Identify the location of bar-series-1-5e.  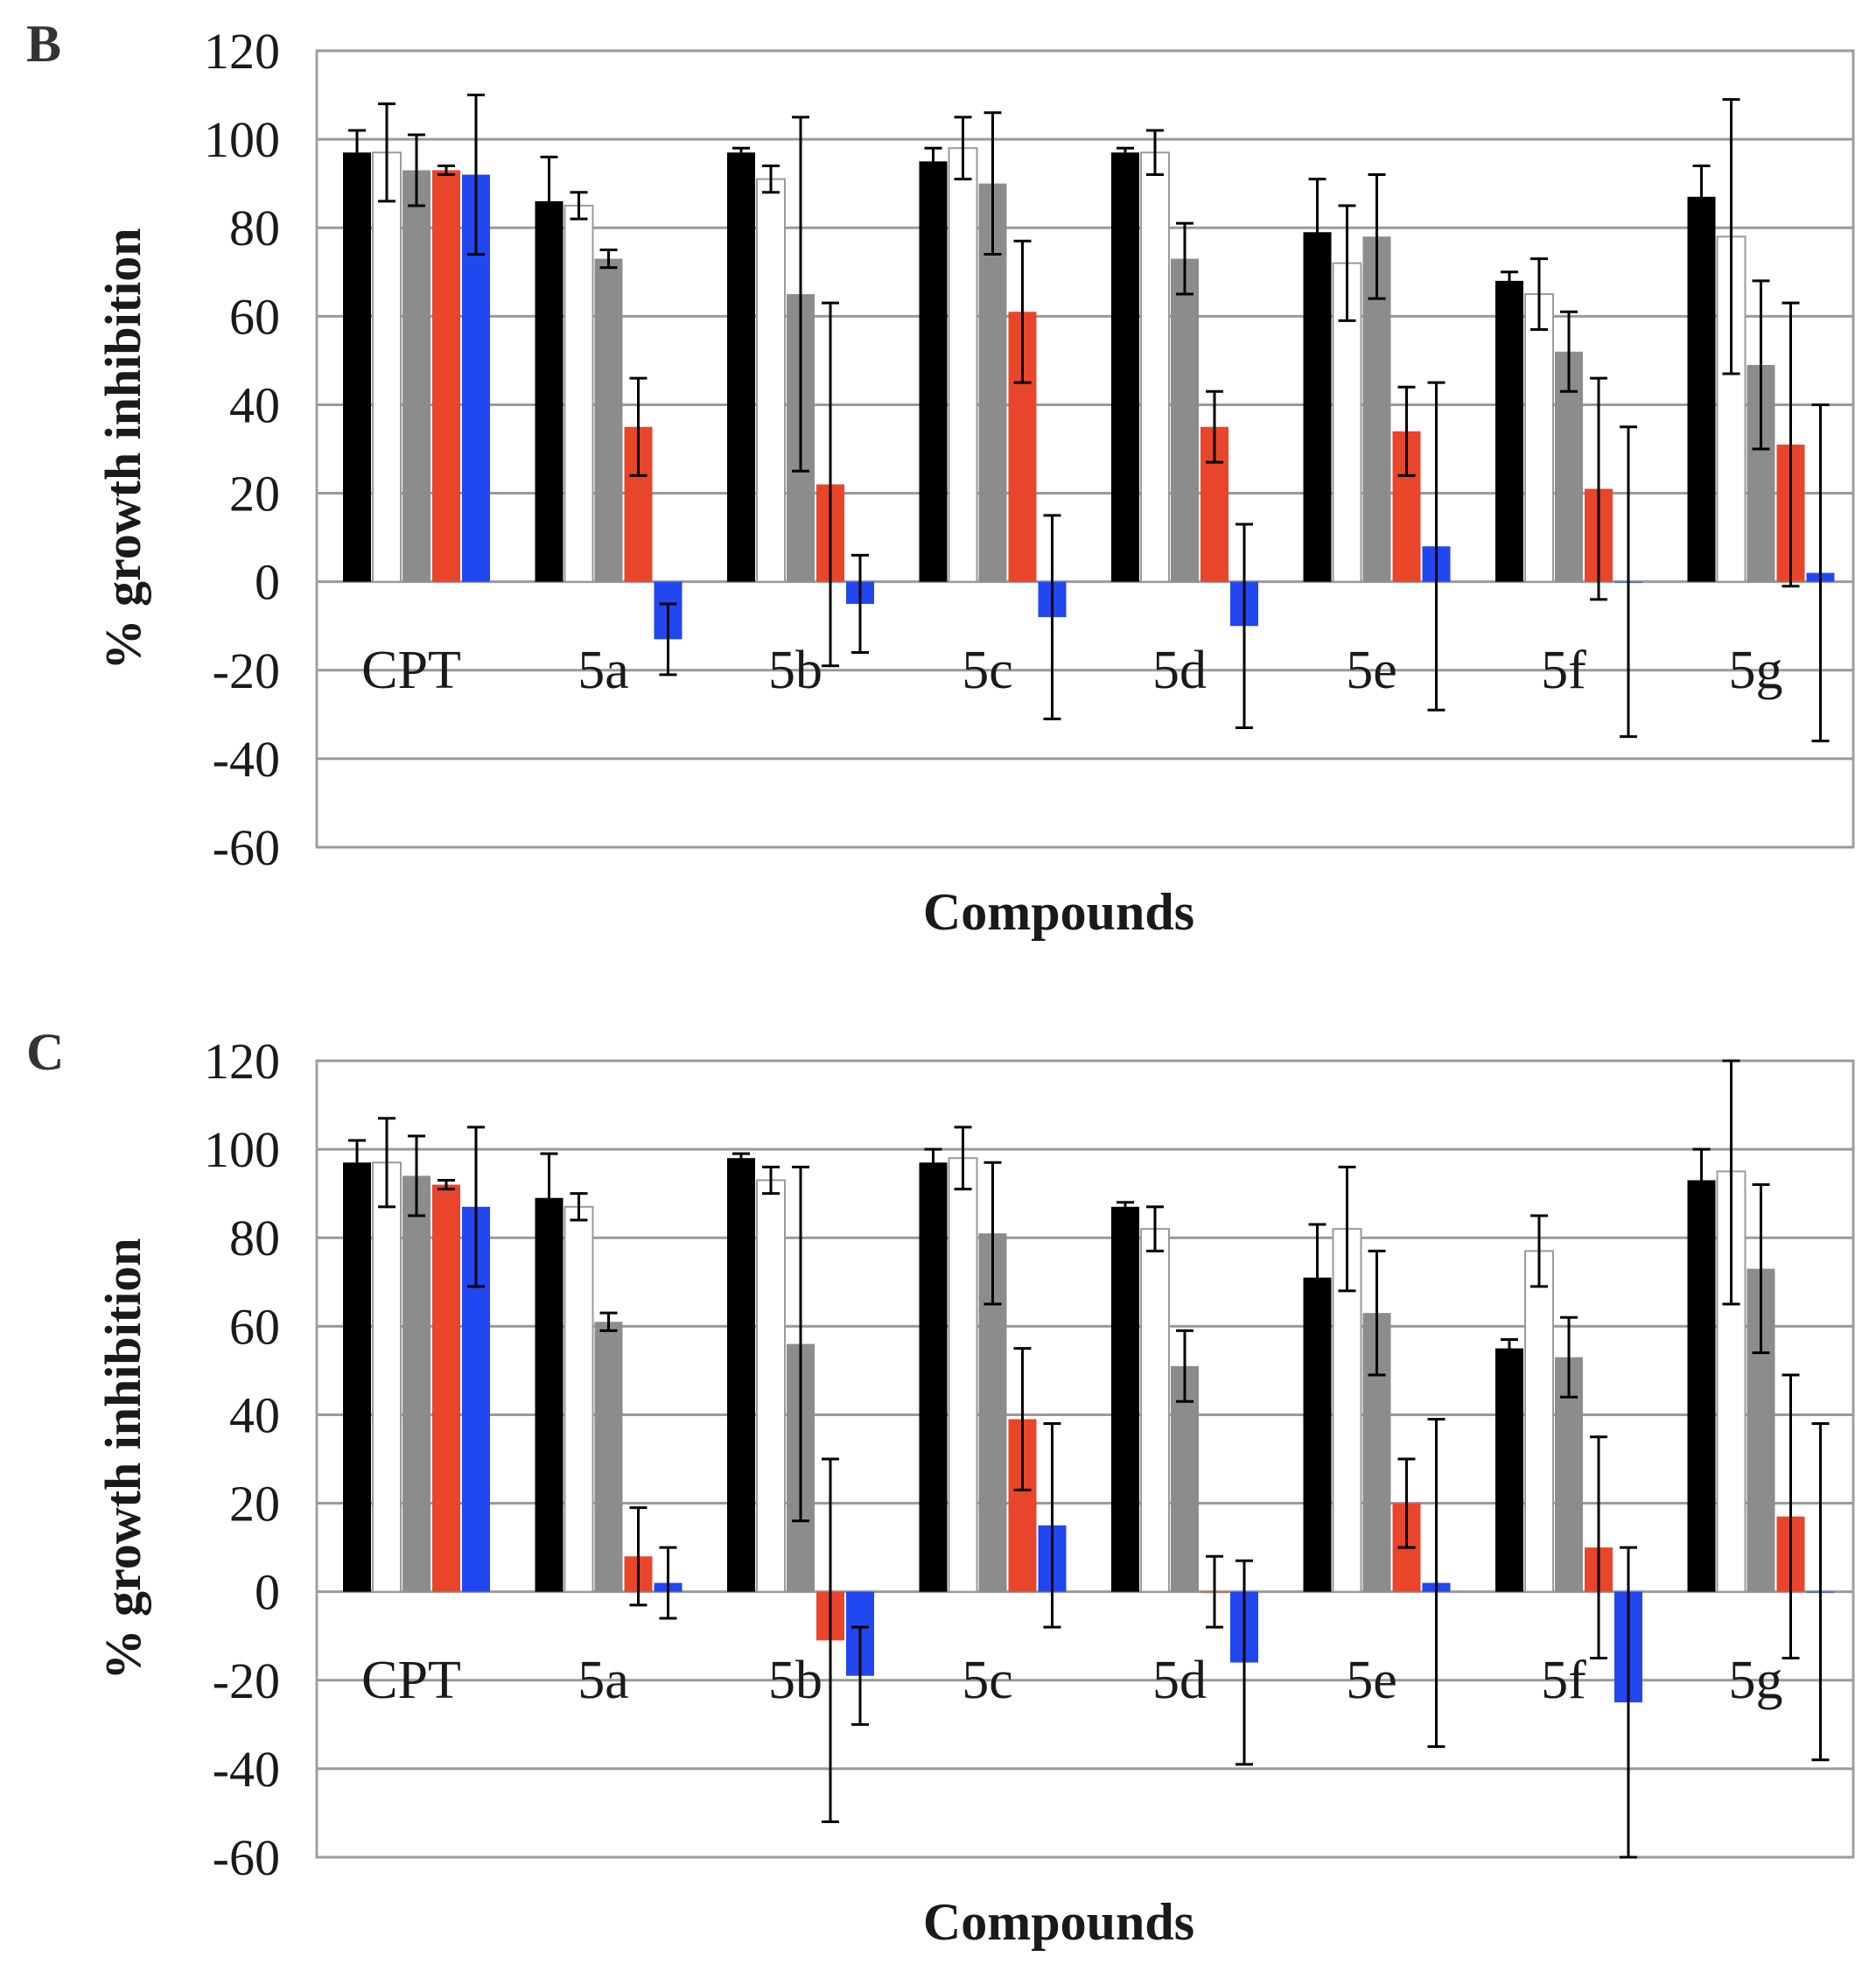
(1317, 407).